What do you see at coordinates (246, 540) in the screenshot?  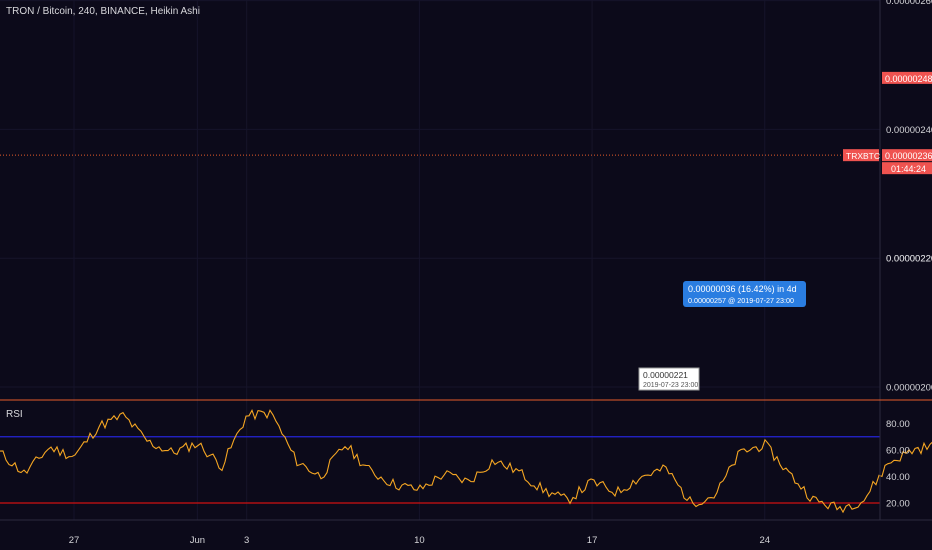 I see `time-tick-label: 3` at bounding box center [246, 540].